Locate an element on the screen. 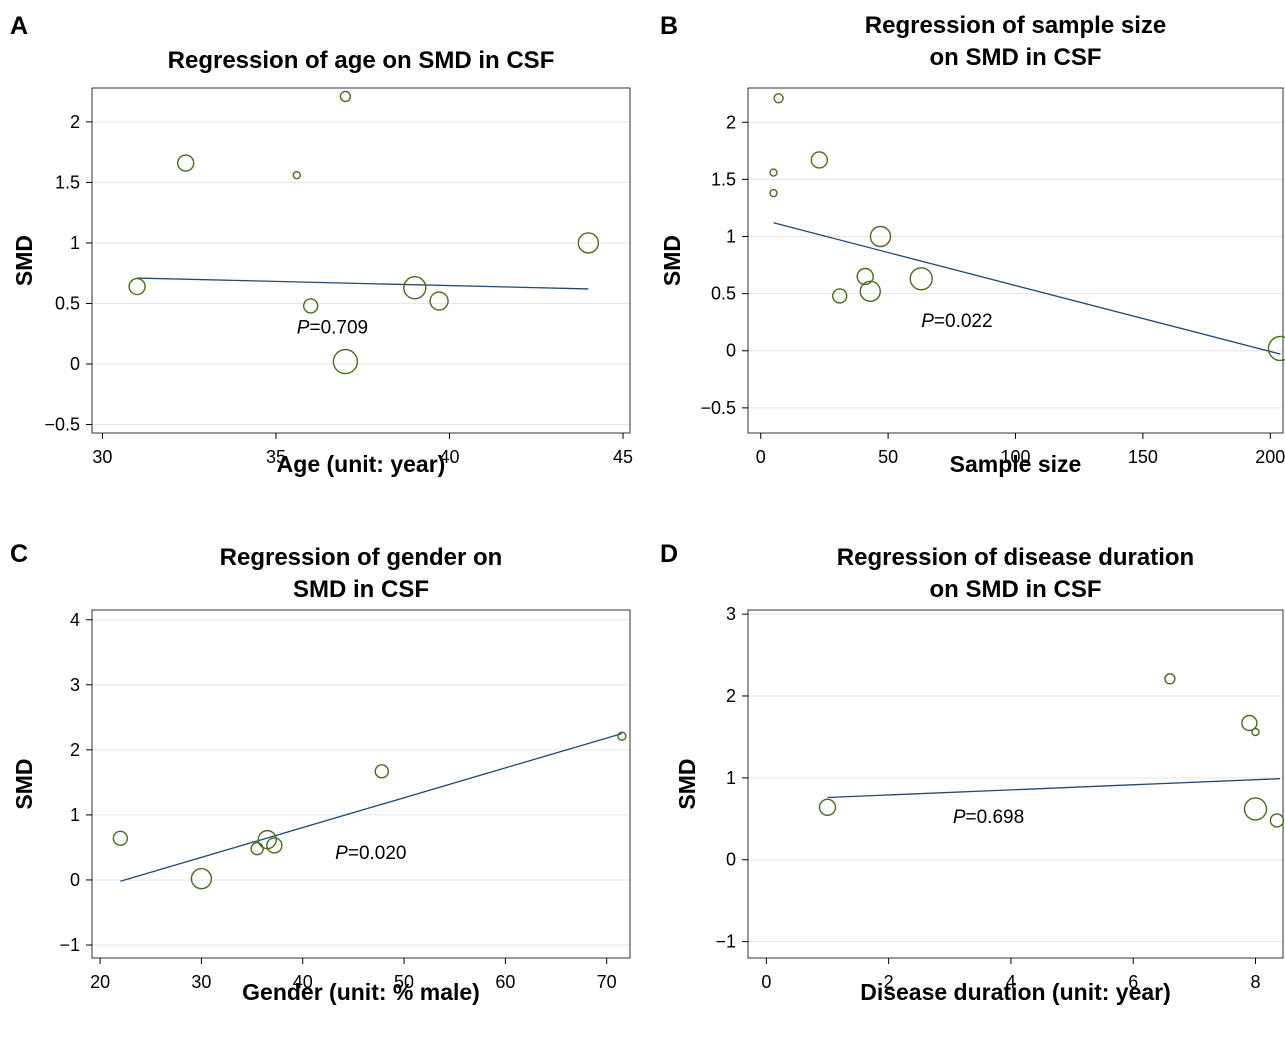 The image size is (1285, 1038). x-tick-label: 6 is located at coordinates (1133, 982).